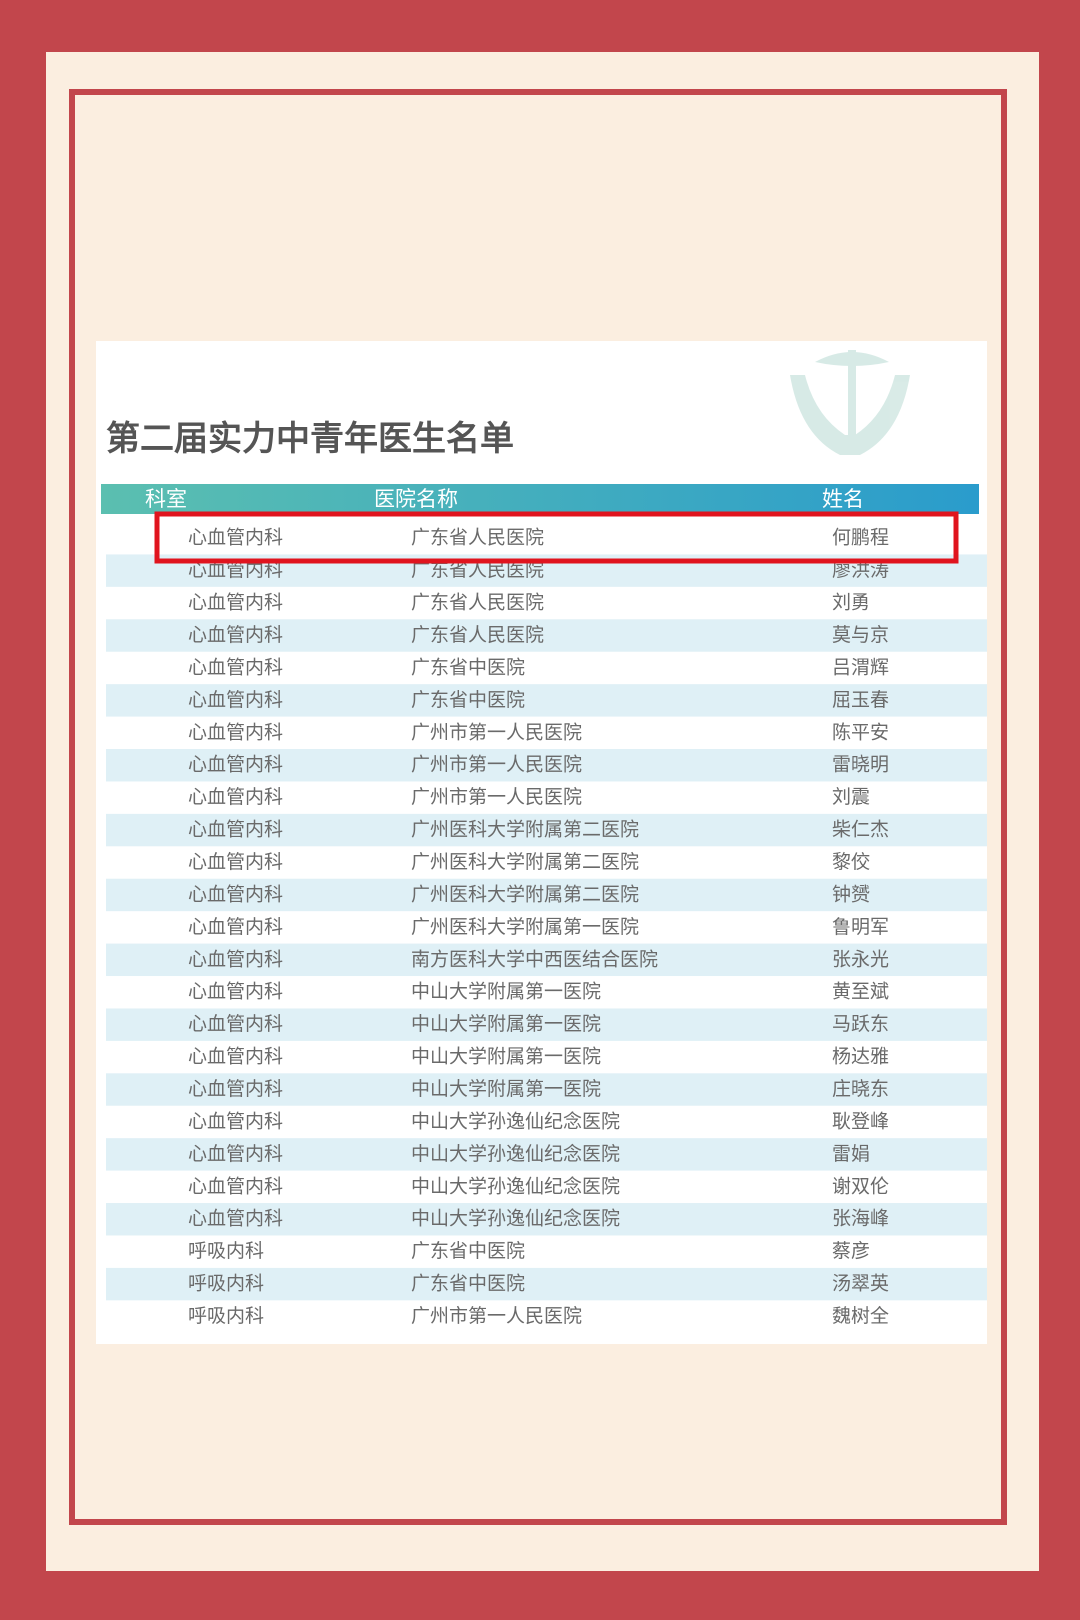 The image size is (1080, 1620). What do you see at coordinates (860, 538) in the screenshot?
I see `cell: 何鹏程` at bounding box center [860, 538].